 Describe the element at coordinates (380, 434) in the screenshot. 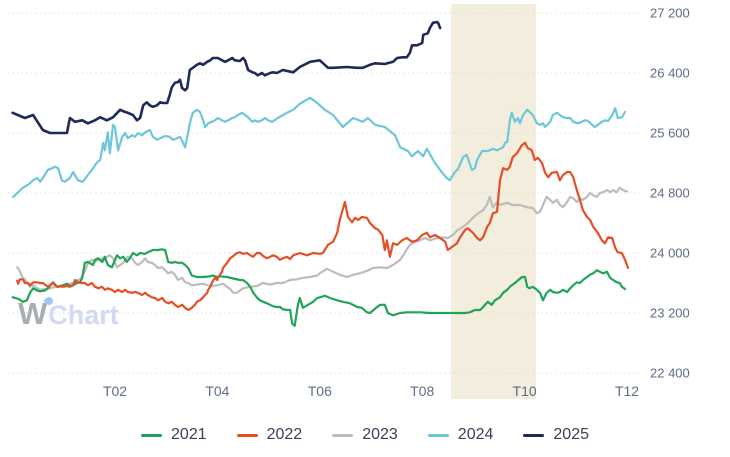

I see `legend-label: 2023` at that location.